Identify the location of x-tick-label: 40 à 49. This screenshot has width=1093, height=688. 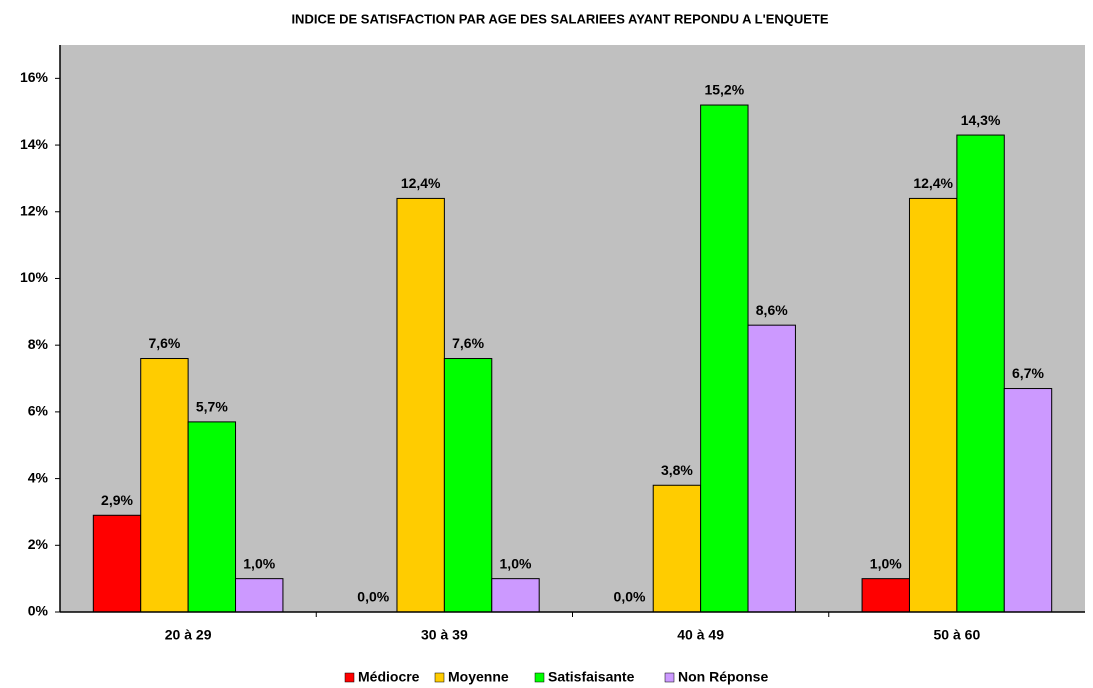
(700, 635).